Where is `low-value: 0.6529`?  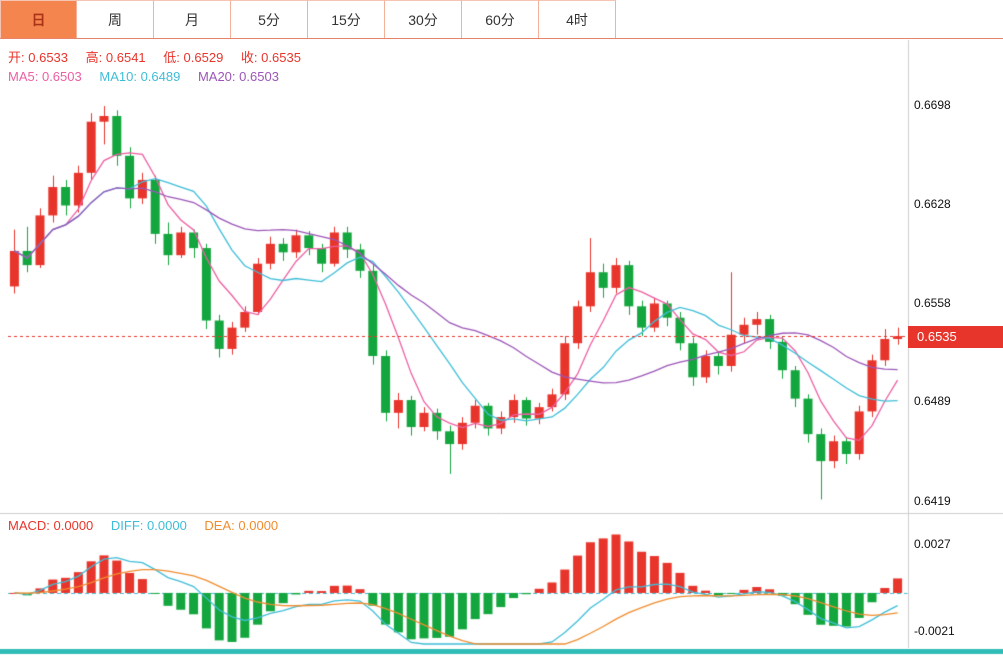
low-value: 0.6529 is located at coordinates (203, 57).